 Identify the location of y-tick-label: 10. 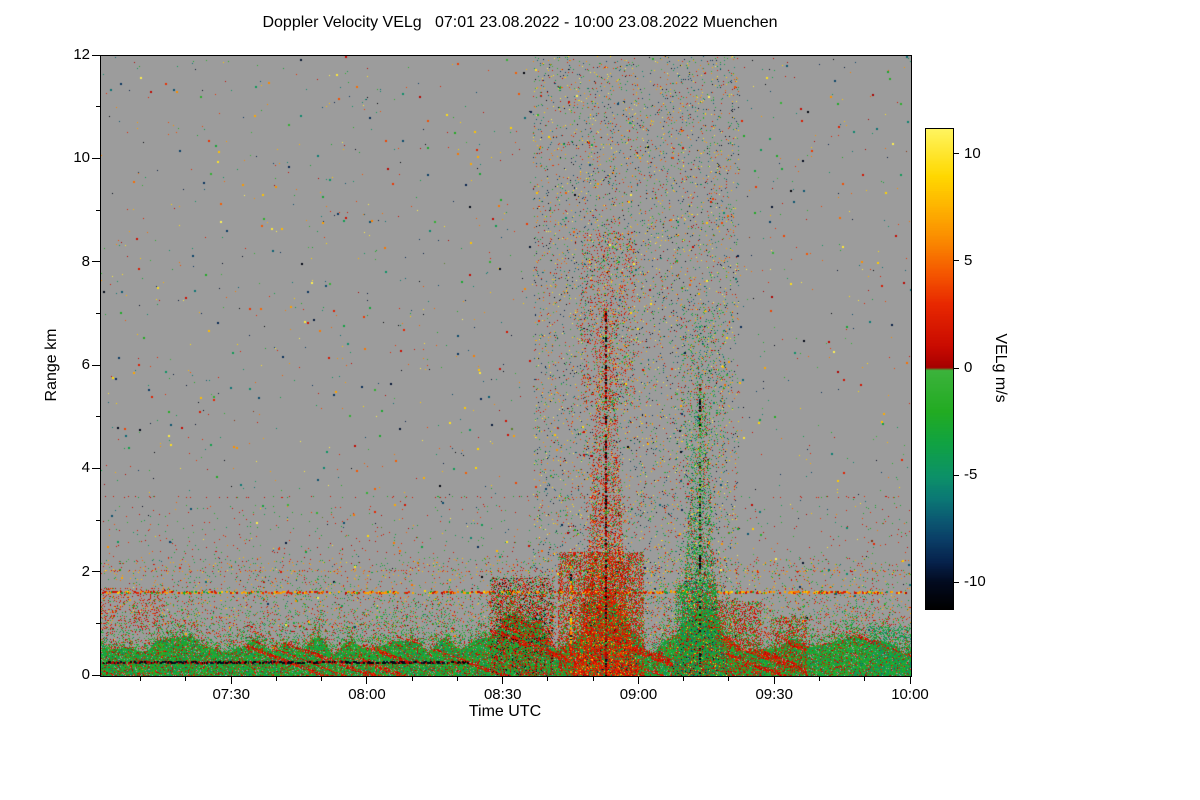
(81, 158).